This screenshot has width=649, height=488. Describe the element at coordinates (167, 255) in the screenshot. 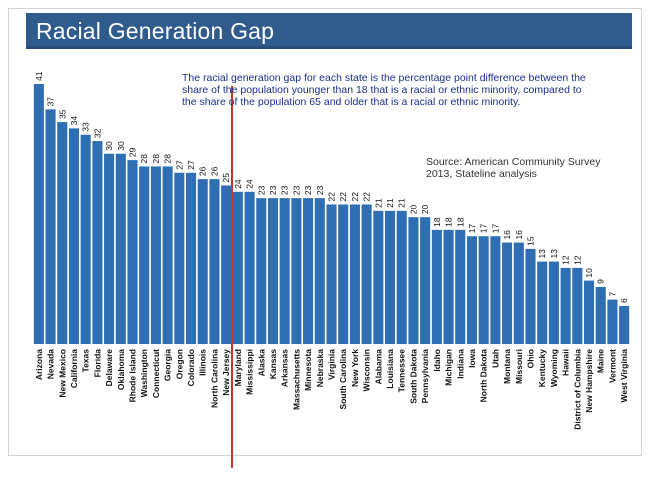

I see `bar-georgia` at that location.